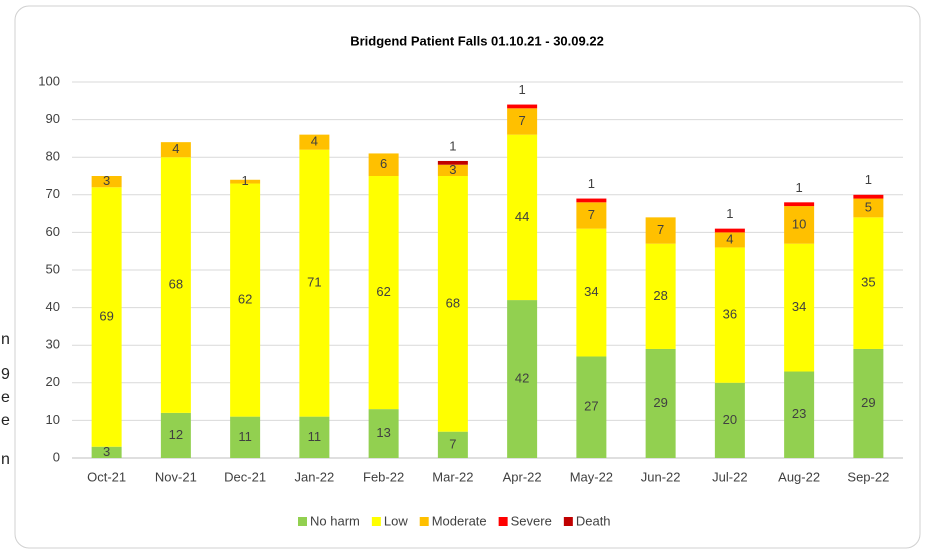  What do you see at coordinates (591, 476) in the screenshot?
I see `x-tick-label: May-22` at bounding box center [591, 476].